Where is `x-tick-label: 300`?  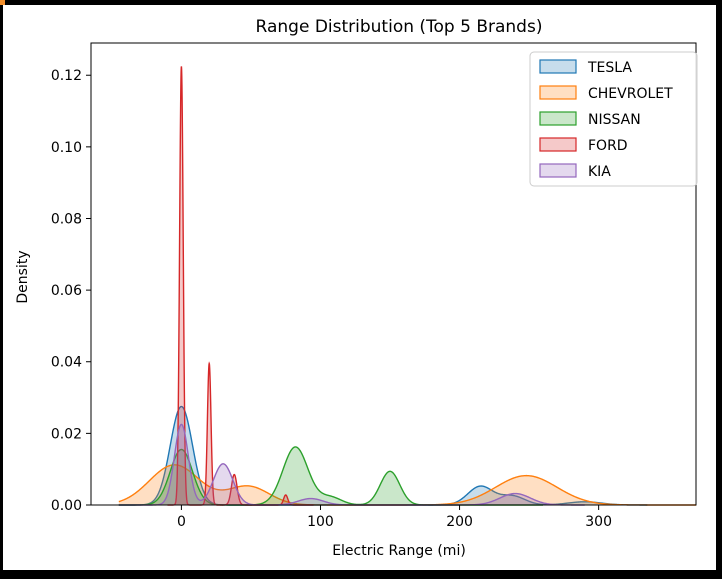
x-tick-label: 300 is located at coordinates (598, 522).